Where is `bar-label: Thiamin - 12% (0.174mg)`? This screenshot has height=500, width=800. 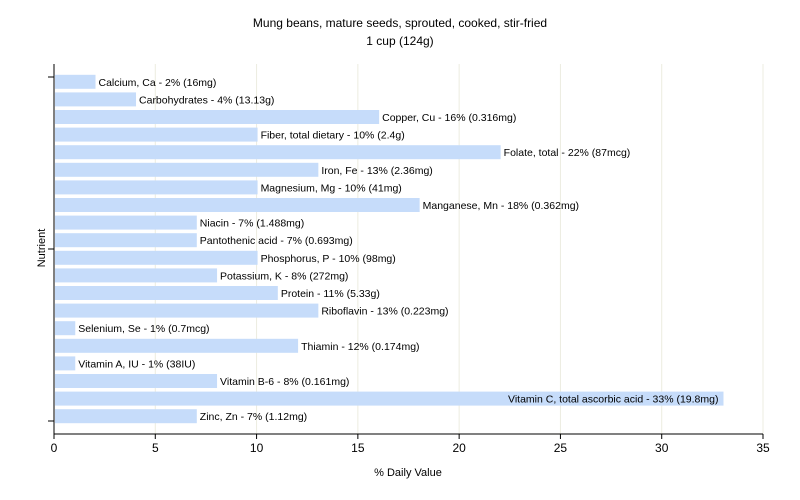
bar-label: Thiamin - 12% (0.174mg) is located at coordinates (360, 347).